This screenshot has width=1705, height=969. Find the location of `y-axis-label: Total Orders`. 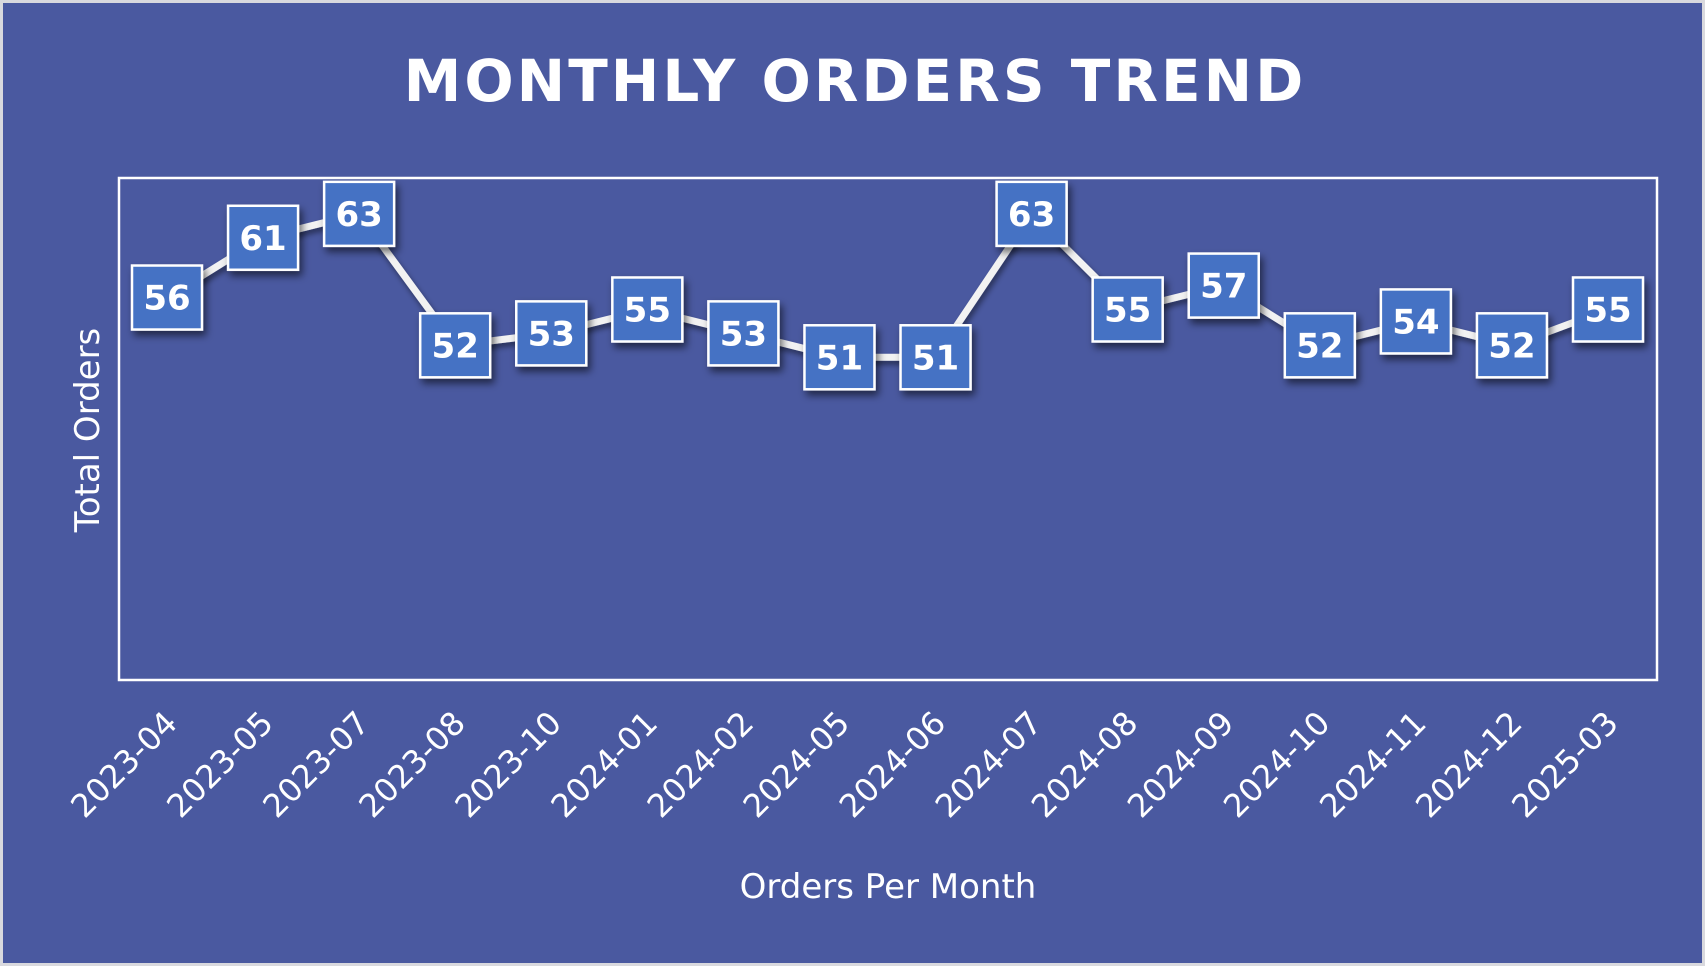

y-axis-label: Total Orders is located at coordinates (88, 431).